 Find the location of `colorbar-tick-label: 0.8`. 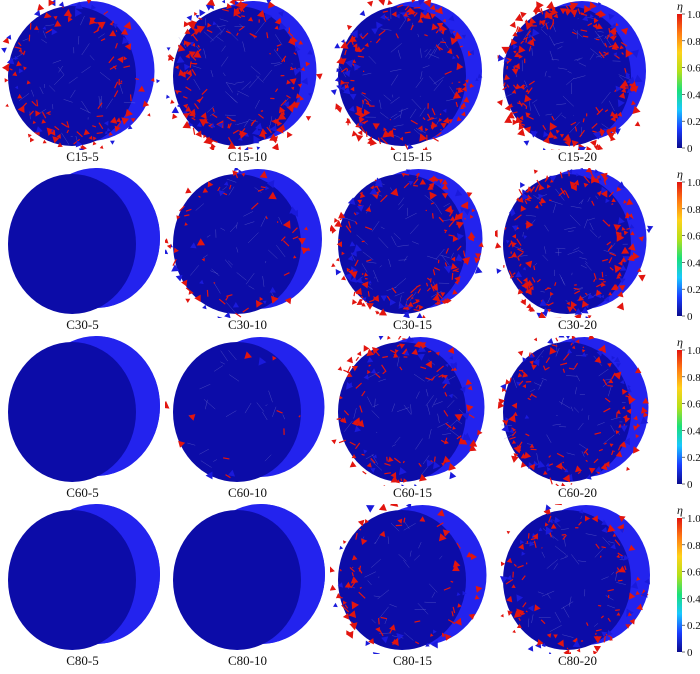

colorbar-tick-label: 0.8 is located at coordinates (693, 42).